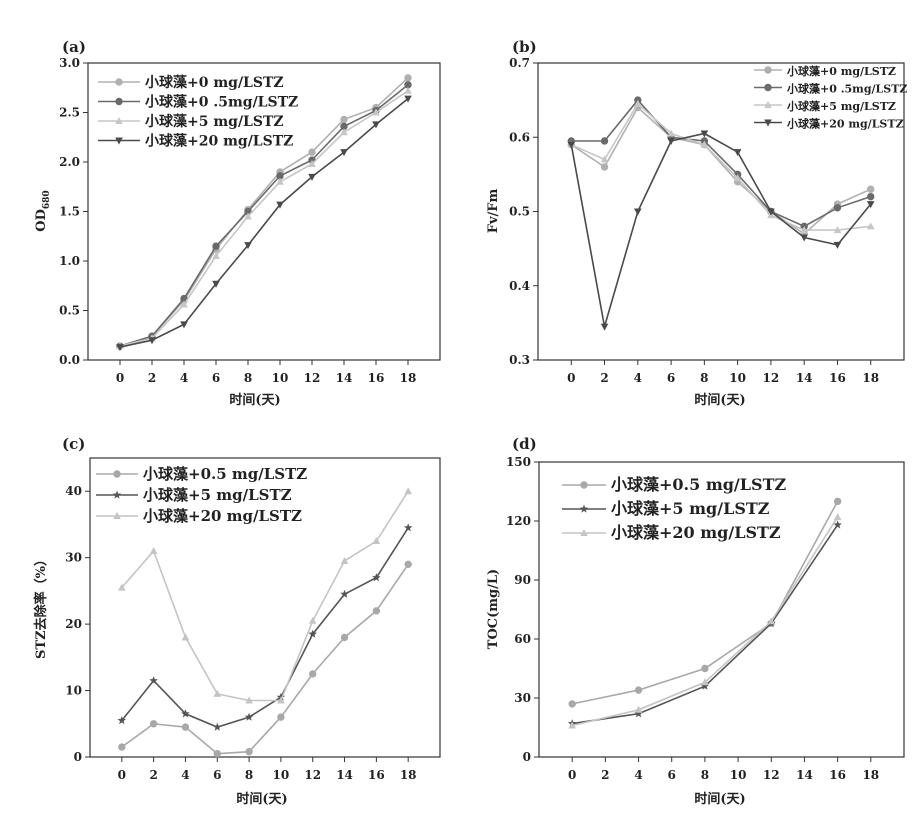 Image resolution: width=924 pixels, height=832 pixels. I want to click on panel-label: (a), so click(74, 47).